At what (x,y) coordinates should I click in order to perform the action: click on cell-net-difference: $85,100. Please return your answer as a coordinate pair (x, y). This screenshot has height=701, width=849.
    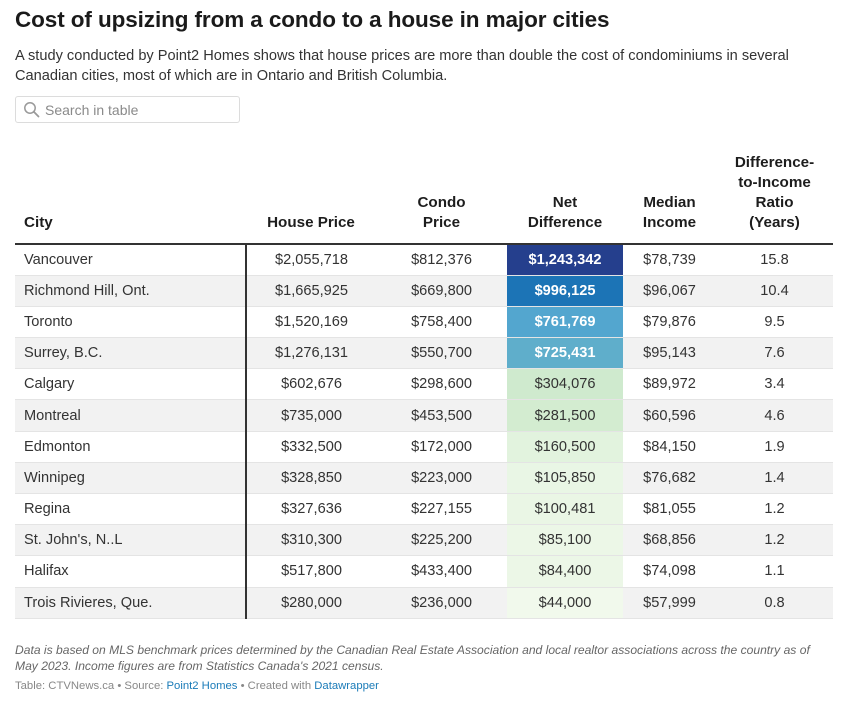
    Looking at the image, I should click on (565, 540).